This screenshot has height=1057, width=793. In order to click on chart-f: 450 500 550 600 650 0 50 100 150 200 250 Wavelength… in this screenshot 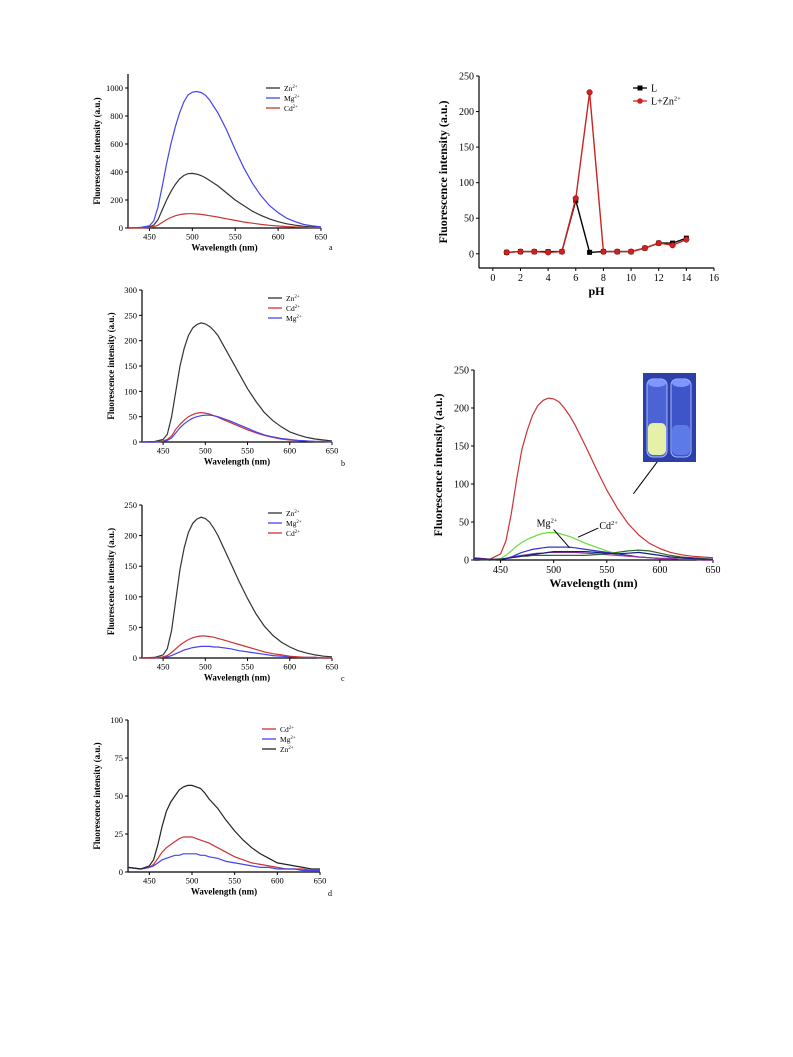, I will do `click(576, 478)`.